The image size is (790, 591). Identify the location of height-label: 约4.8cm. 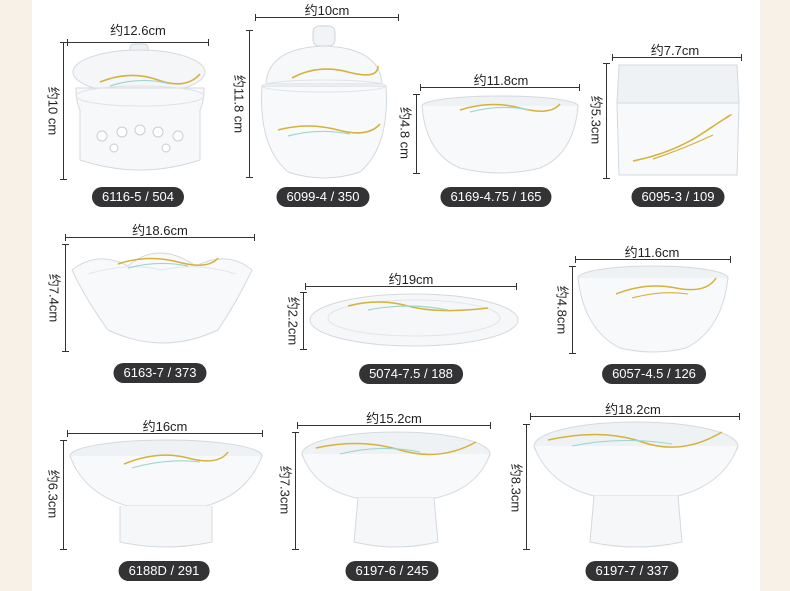
(562, 310).